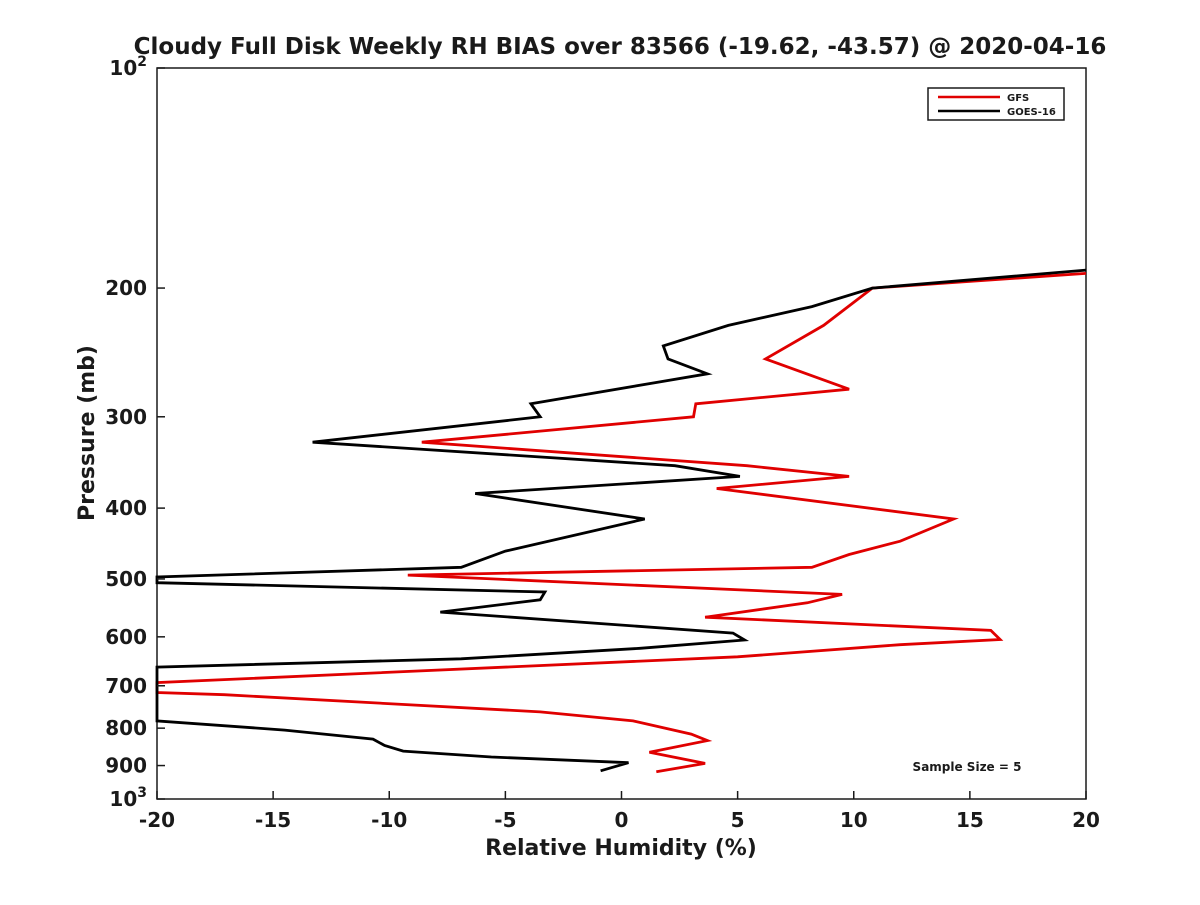 The width and height of the screenshot is (1200, 905). I want to click on y-tick-label: 600, so click(126, 637).